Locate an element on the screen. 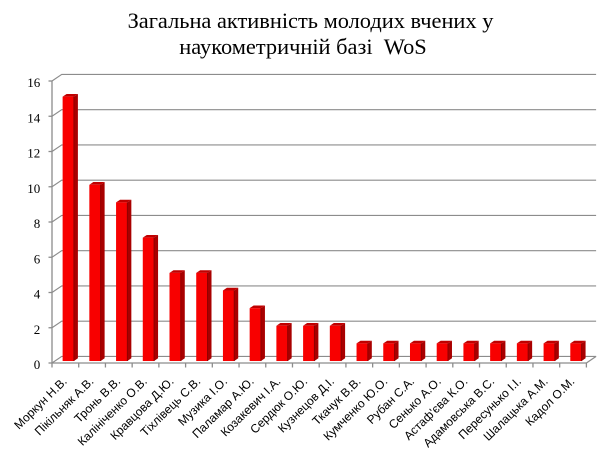 The width and height of the screenshot is (615, 457). svg-text: 12 is located at coordinates (33, 153).